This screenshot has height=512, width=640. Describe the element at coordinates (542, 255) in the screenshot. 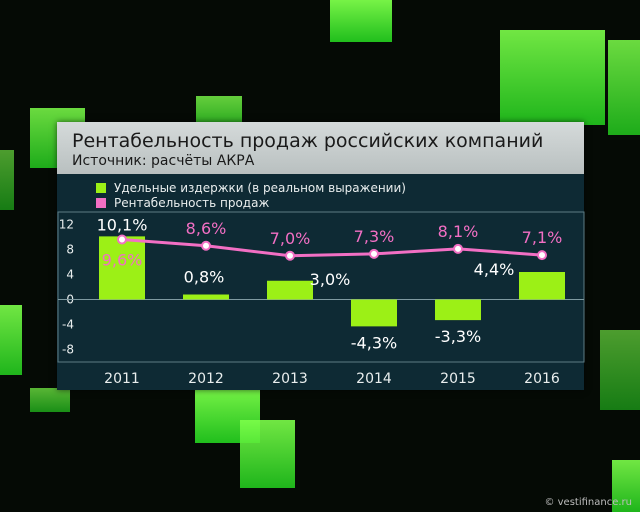

I see `line-point-2016` at that location.